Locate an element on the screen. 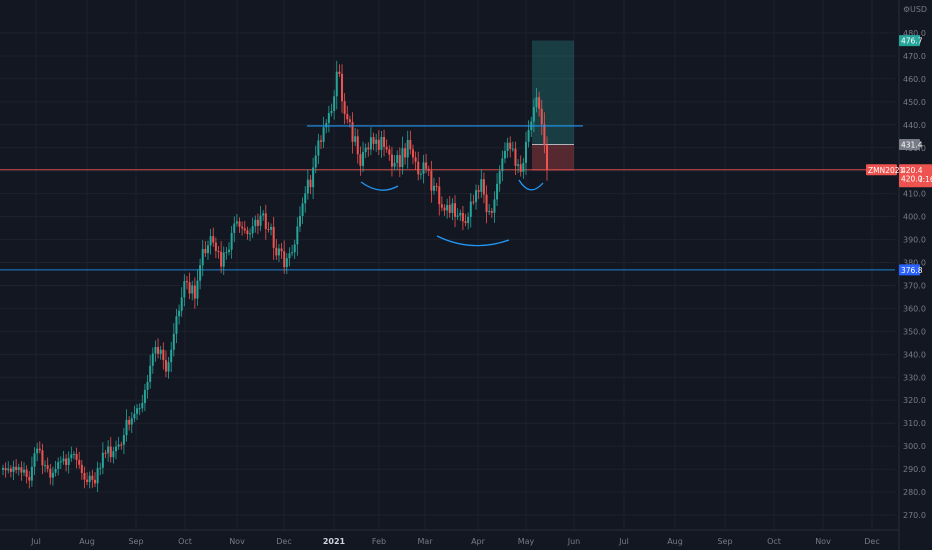  left-shoulder-arc is located at coordinates (379, 186).